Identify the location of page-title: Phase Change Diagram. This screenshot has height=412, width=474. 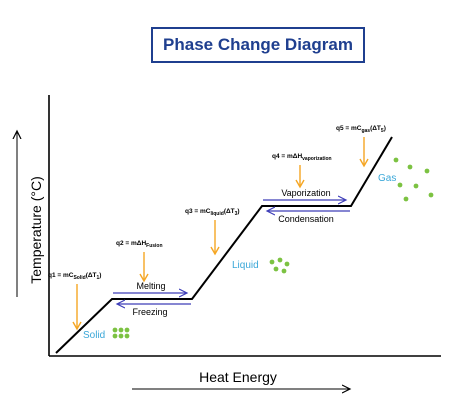
(258, 45).